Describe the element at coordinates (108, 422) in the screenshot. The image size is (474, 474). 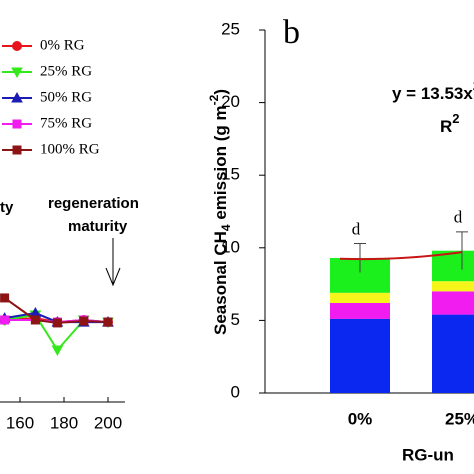
I see `x-tick-label: 200` at that location.